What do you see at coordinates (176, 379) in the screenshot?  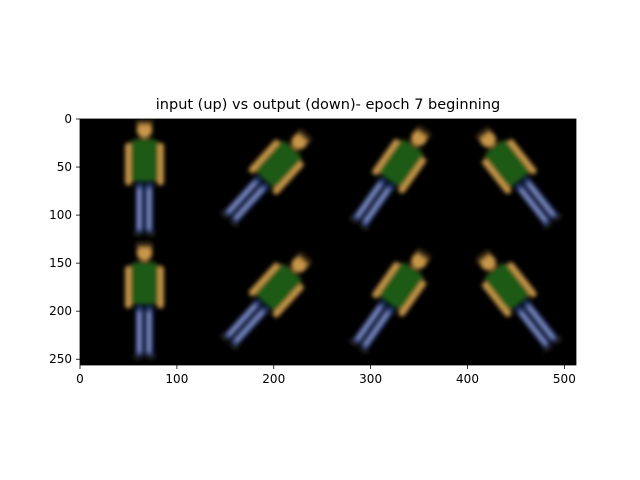 I see `x-tick-label-100: 100` at bounding box center [176, 379].